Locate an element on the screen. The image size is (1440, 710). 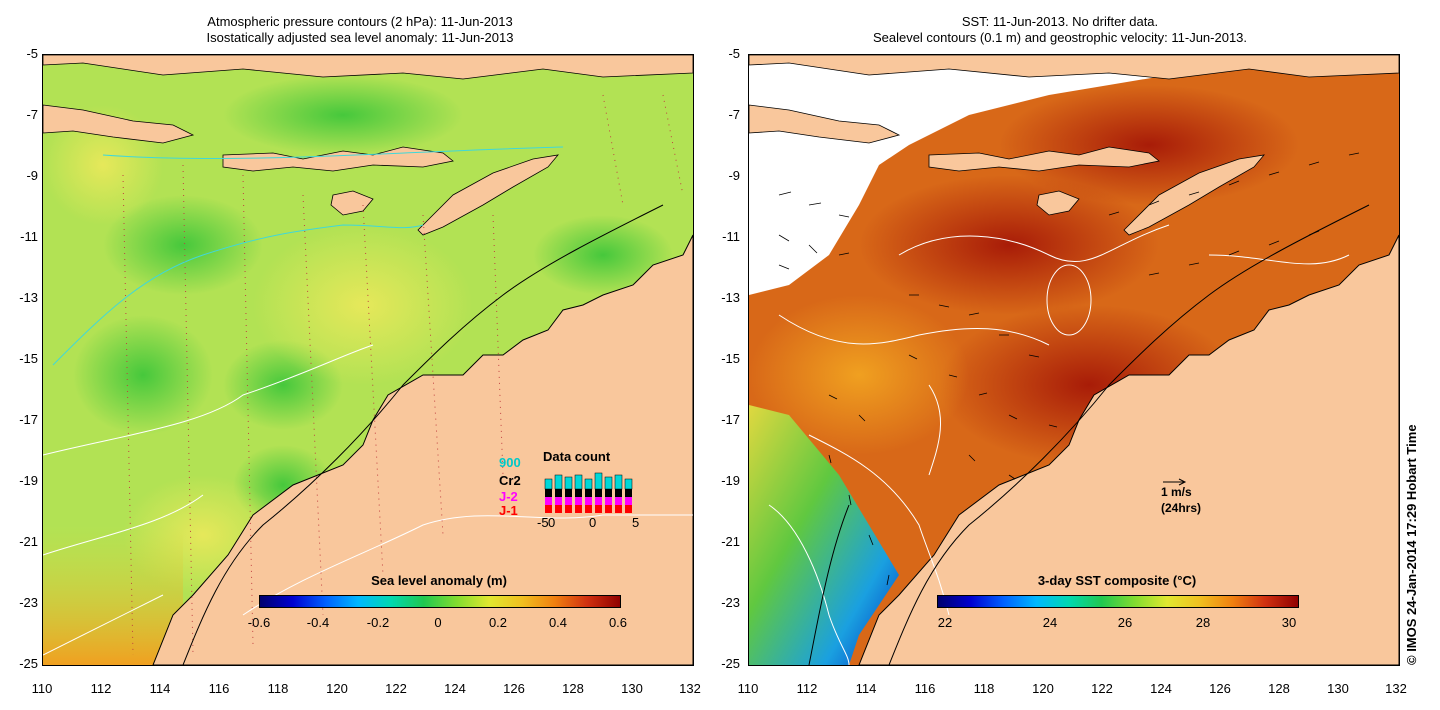
data-count-xlabel-5: 5 is located at coordinates (636, 522).